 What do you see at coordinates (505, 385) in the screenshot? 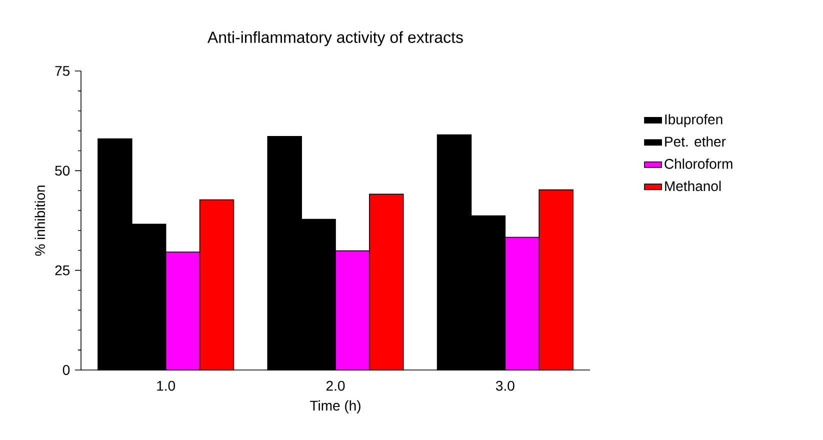
I see `x-tick-label: 3.0` at bounding box center [505, 385].